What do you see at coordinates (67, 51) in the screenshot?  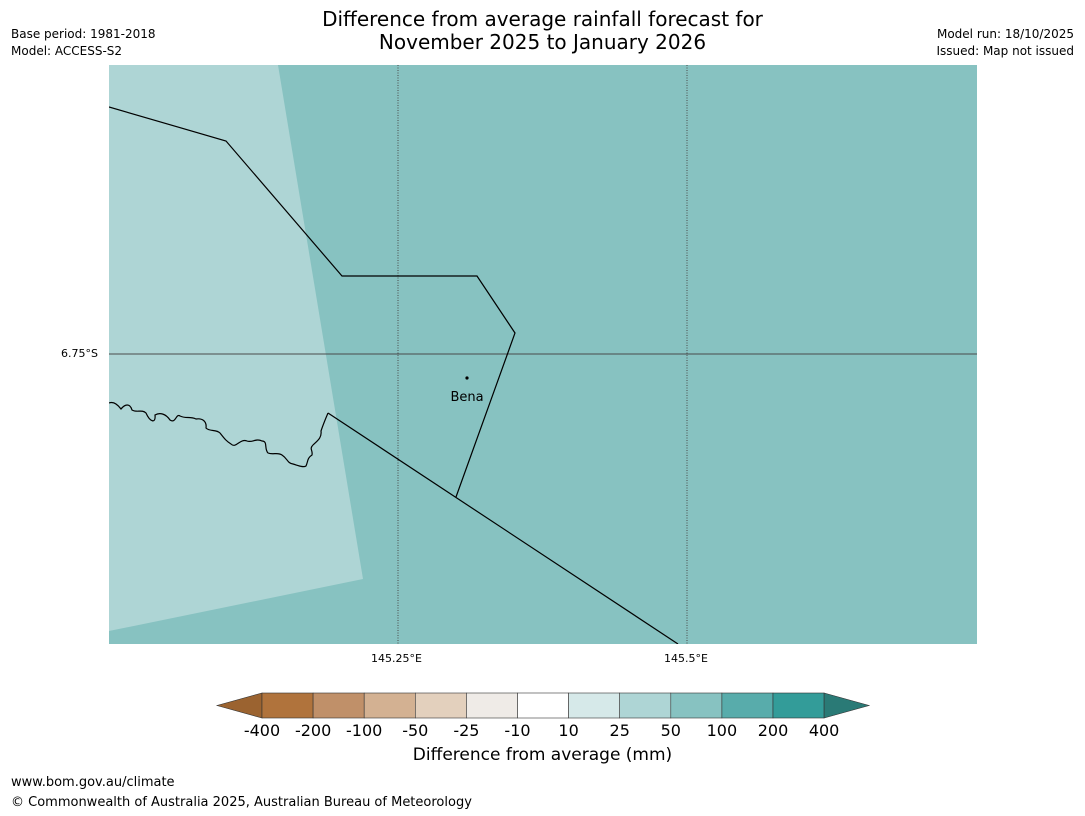 I see `model-text: Model: ACCESS-S2` at bounding box center [67, 51].